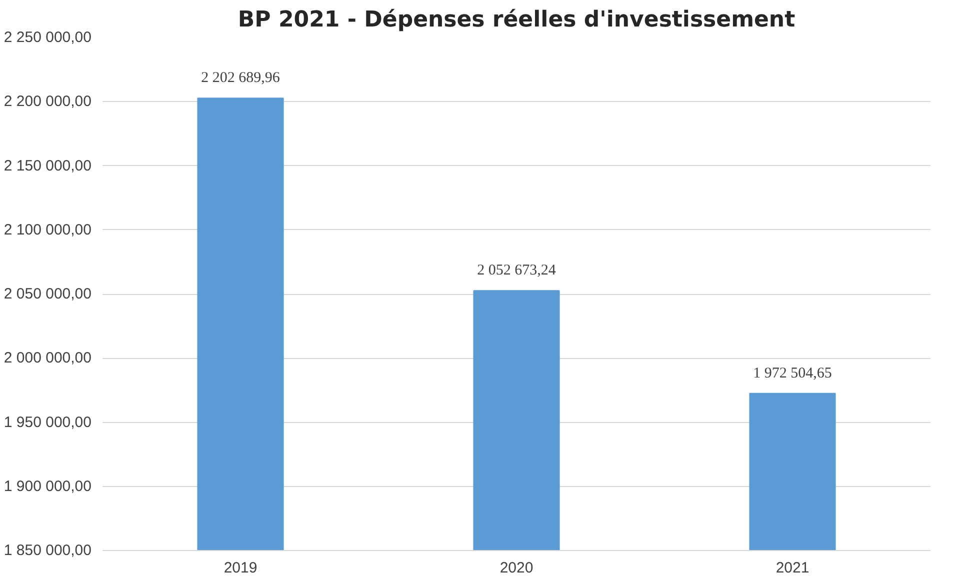 The image size is (958, 581). Describe the element at coordinates (48, 101) in the screenshot. I see `y-tick-label: 2 200 000,00` at that location.